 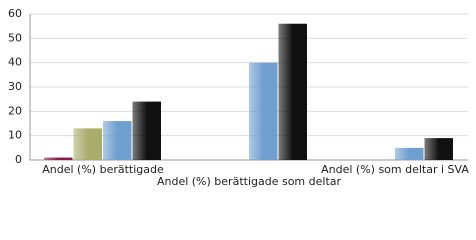 I want to click on y-tick-label: 0, so click(x=18, y=159).